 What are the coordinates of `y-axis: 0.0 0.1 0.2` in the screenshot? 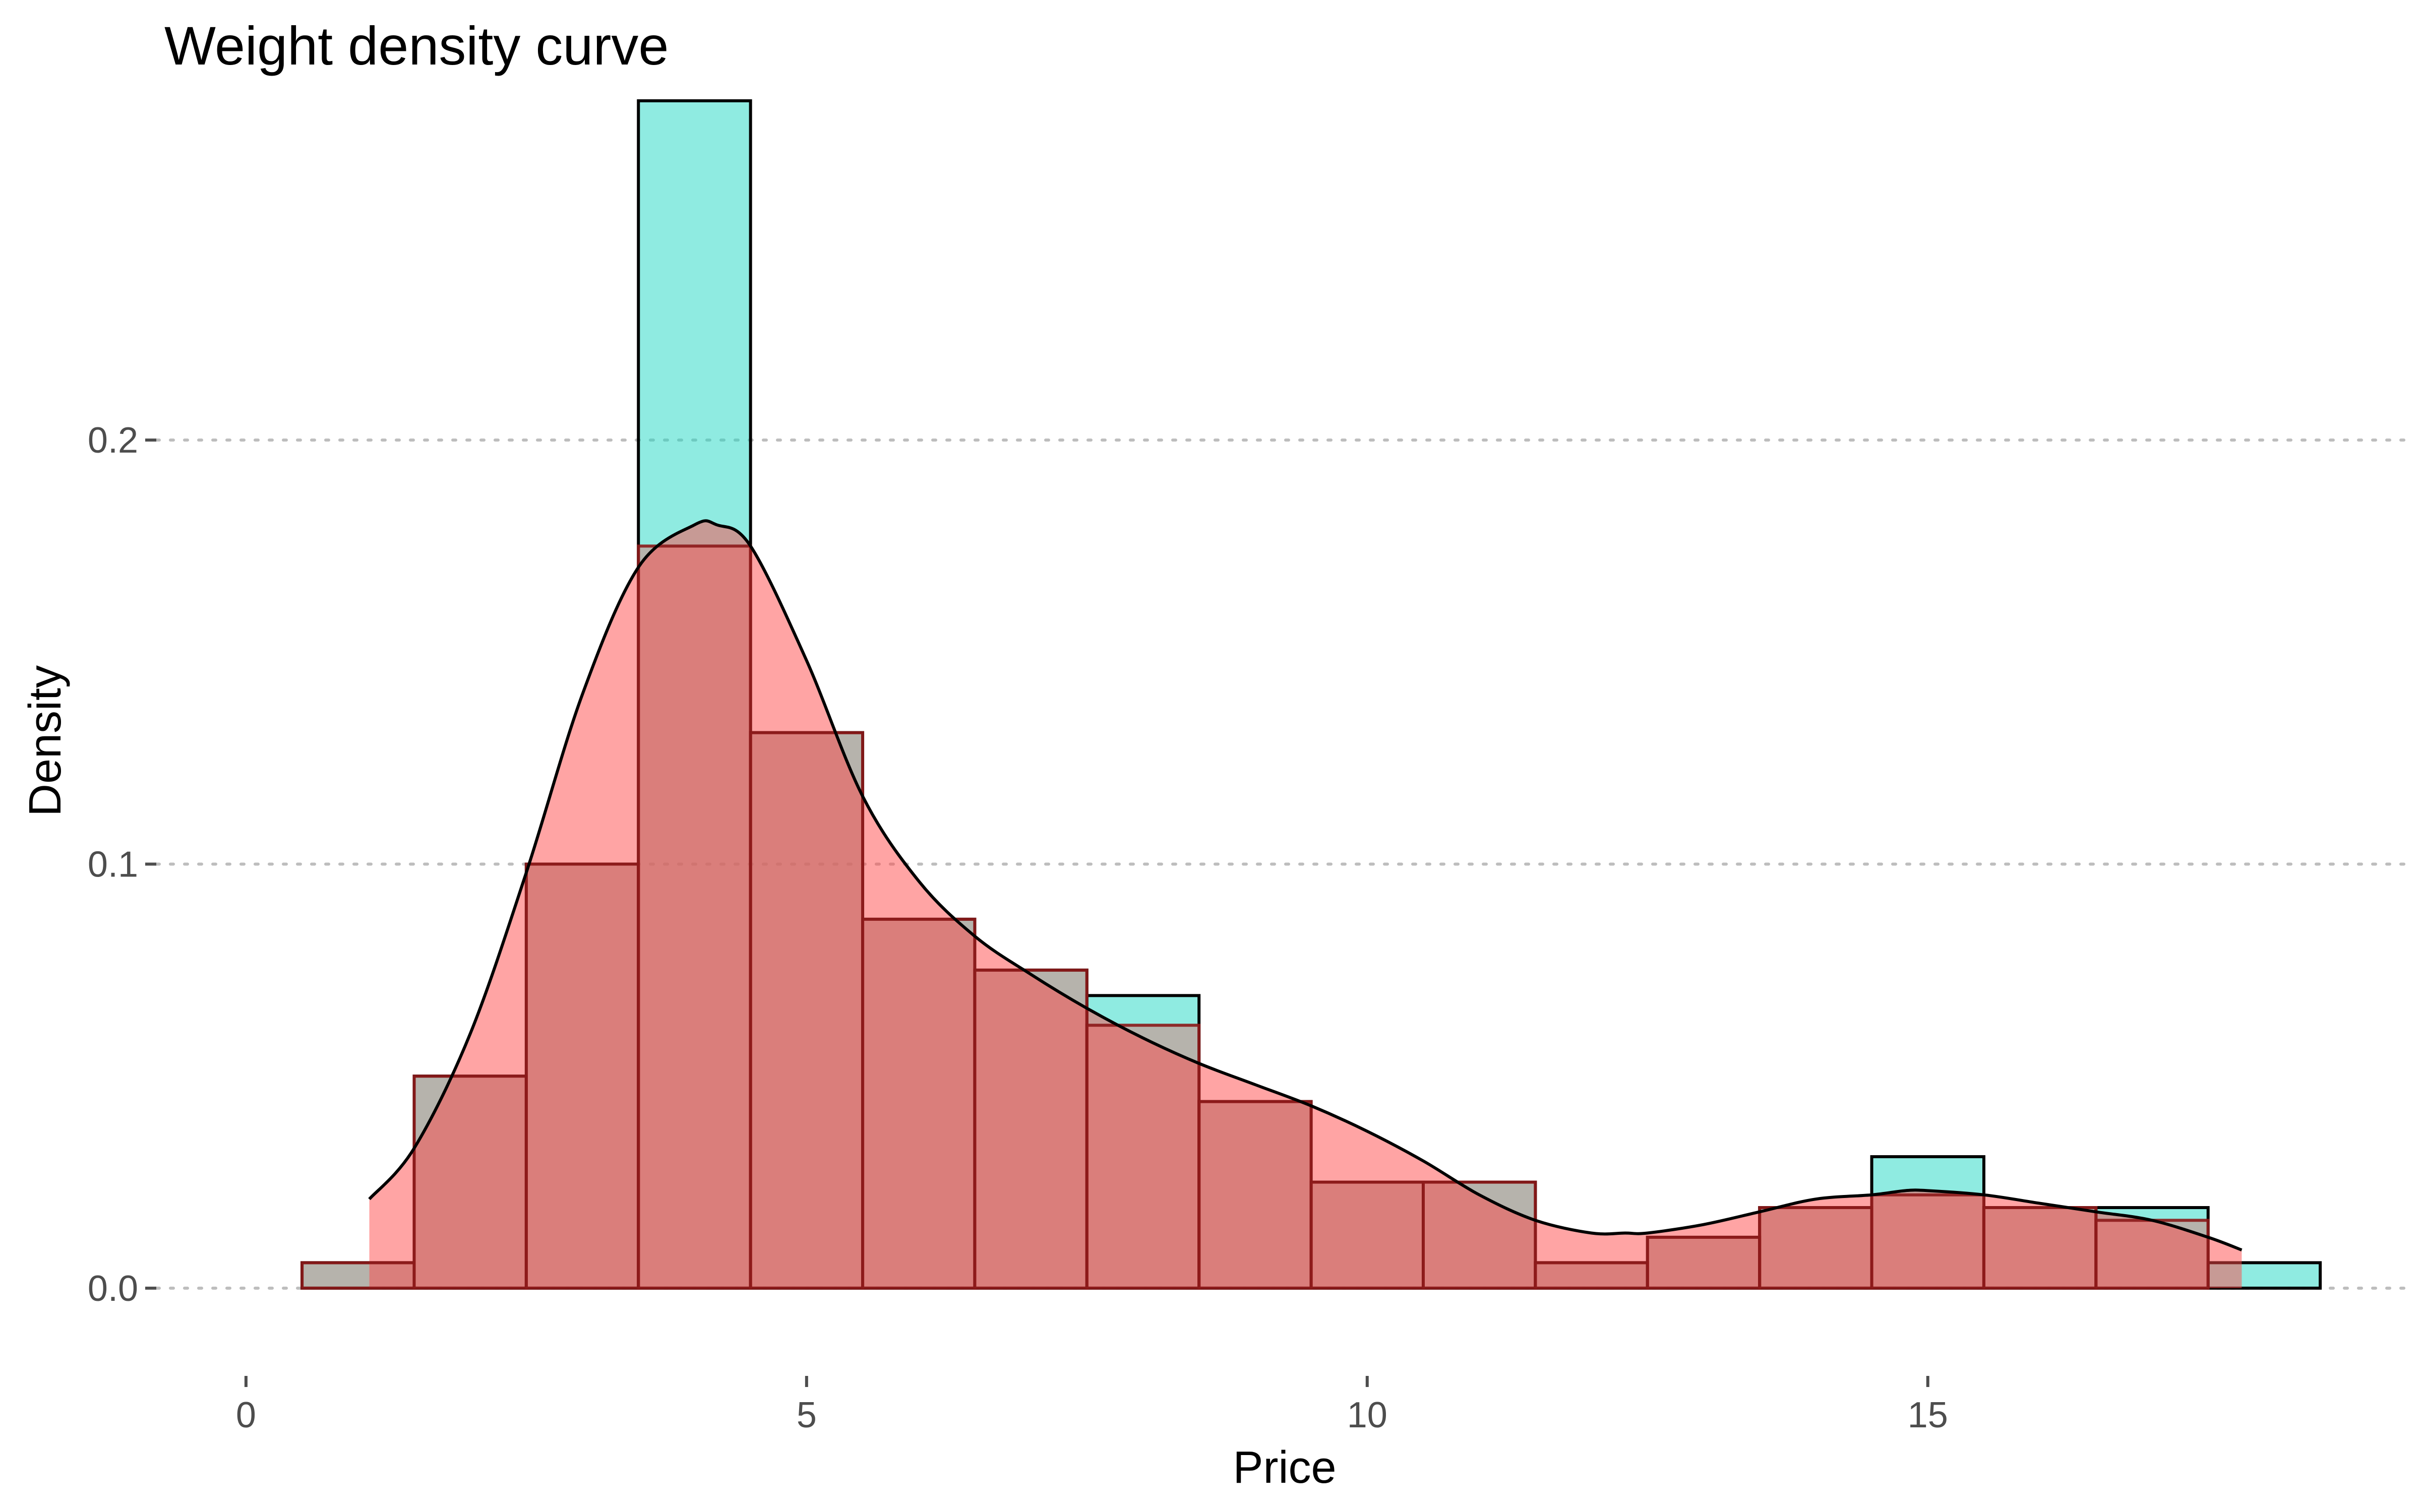 It's located at (122, 864).